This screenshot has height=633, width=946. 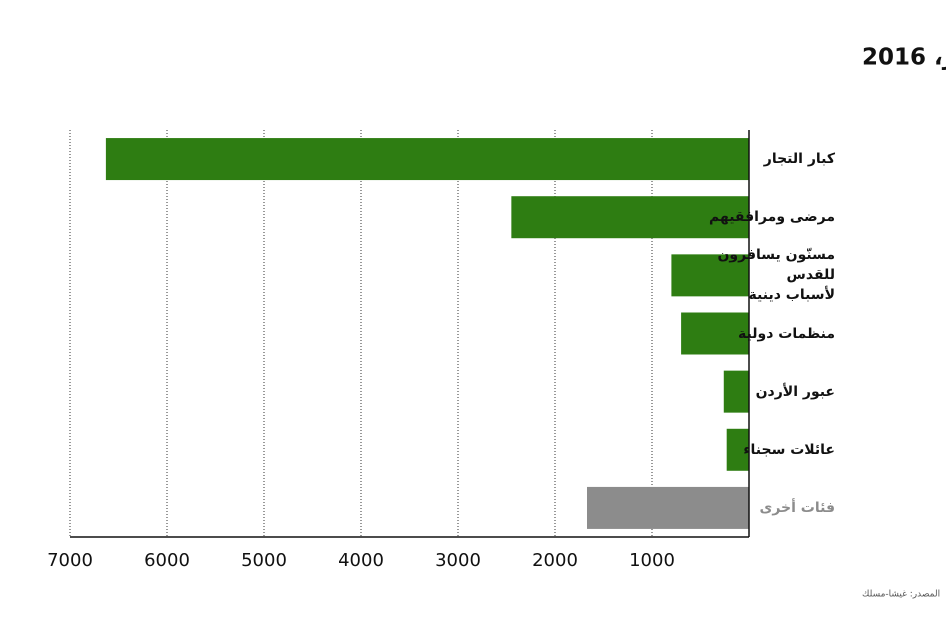 I want to click on category-label: فئات أخرى, so click(x=797, y=507).